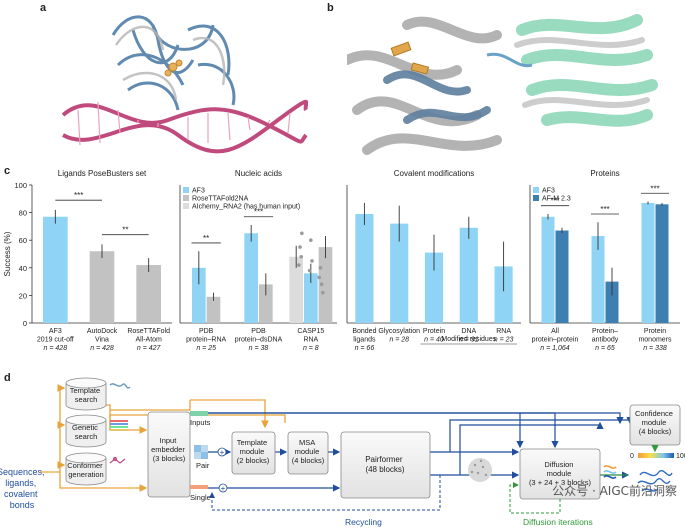  Describe the element at coordinates (558, 522) in the screenshot. I see `diffusion-iterations-label: Diffusion iterations` at that location.